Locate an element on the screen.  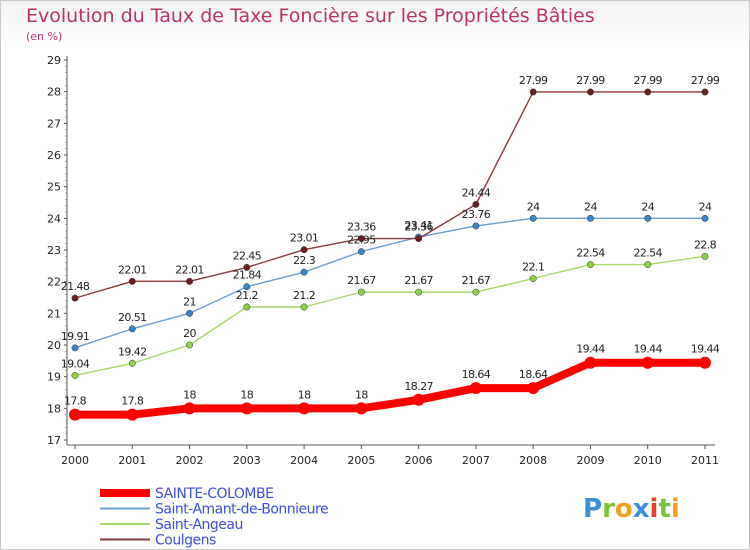
y-tick-label: 27 is located at coordinates (54, 123).